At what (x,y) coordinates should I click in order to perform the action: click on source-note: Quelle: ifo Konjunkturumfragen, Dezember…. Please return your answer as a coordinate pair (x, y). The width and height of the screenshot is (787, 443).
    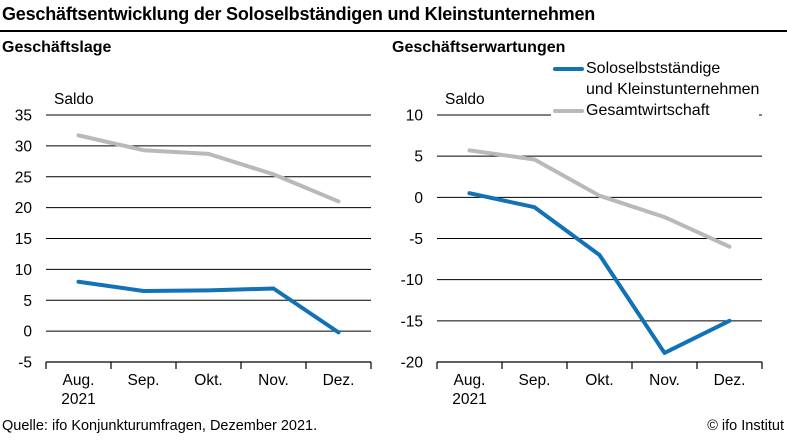
    Looking at the image, I should click on (160, 426).